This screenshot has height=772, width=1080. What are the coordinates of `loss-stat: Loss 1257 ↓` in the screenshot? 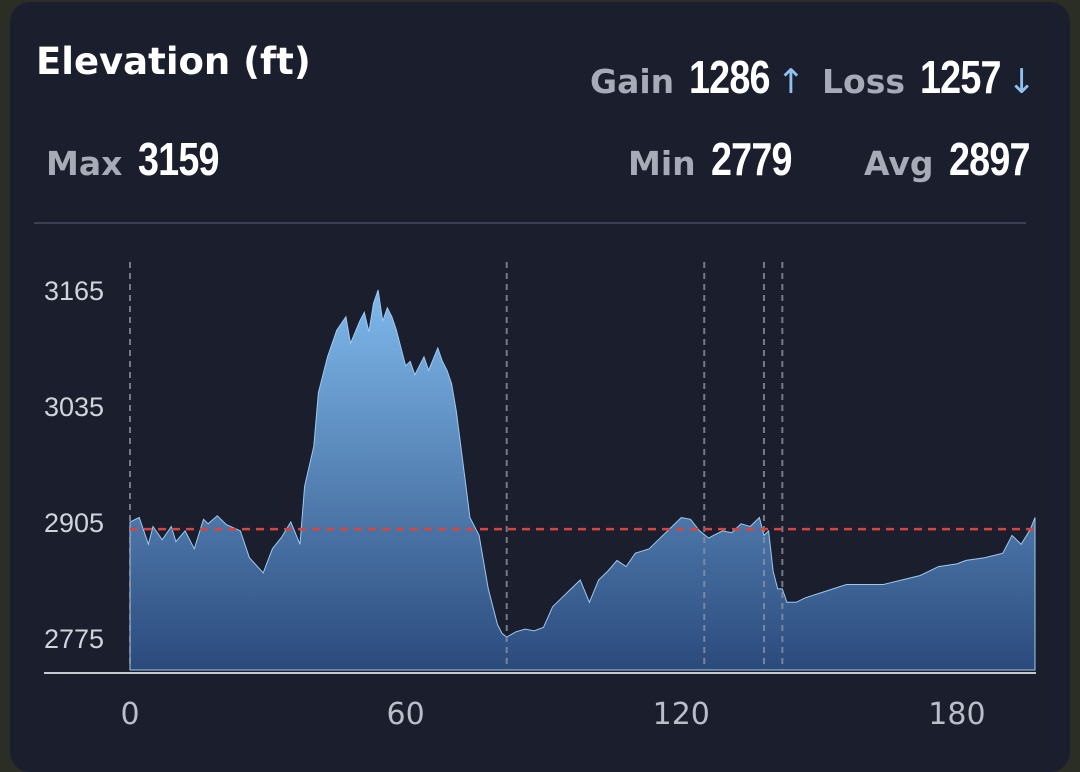 It's located at (929, 77).